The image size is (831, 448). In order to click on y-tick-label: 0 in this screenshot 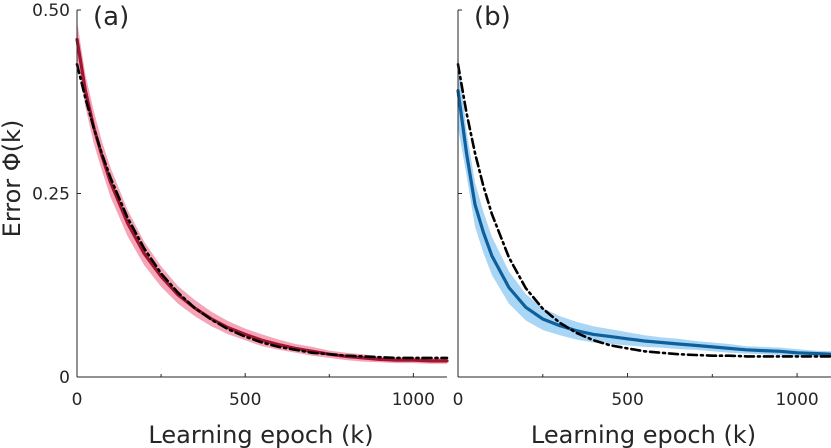, I will do `click(64, 378)`.